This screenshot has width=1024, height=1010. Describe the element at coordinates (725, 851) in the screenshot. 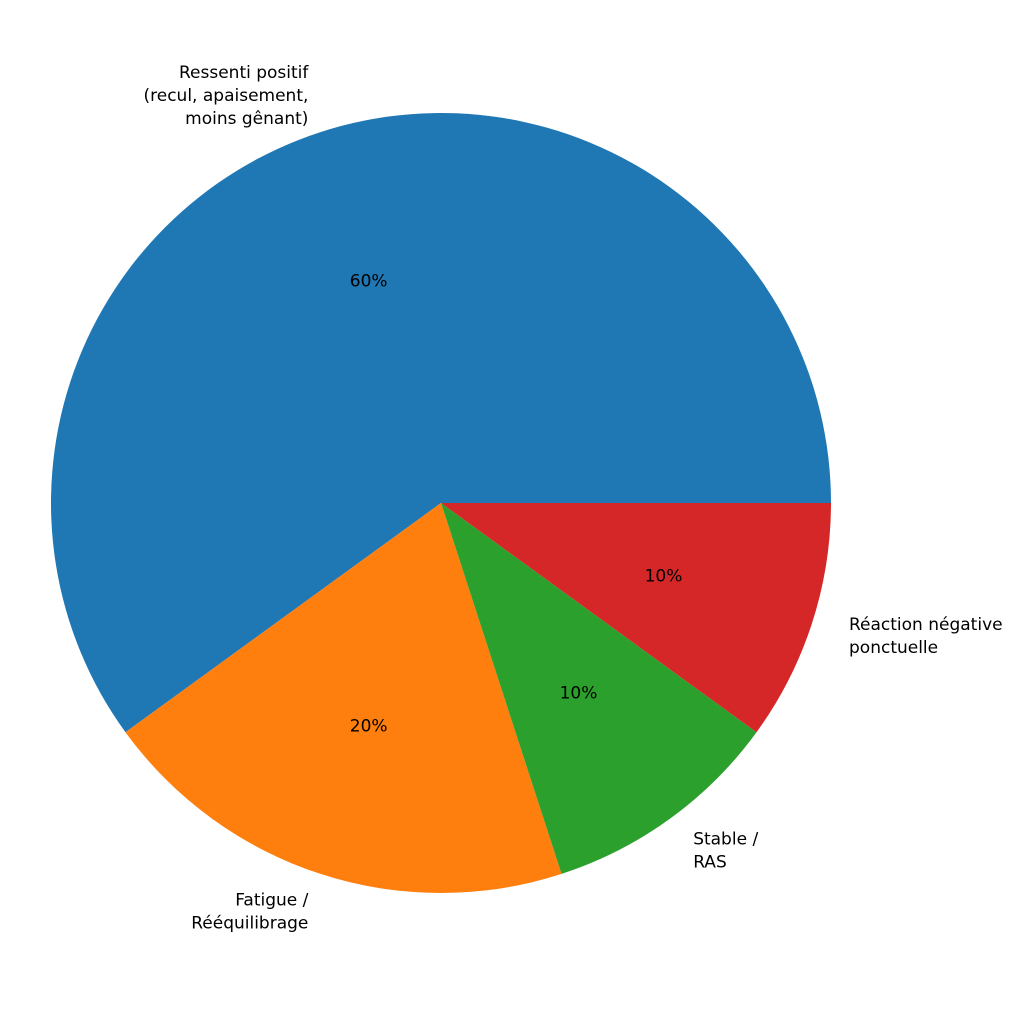

I see `pie-slice-label-2: Stable / RAS` at that location.